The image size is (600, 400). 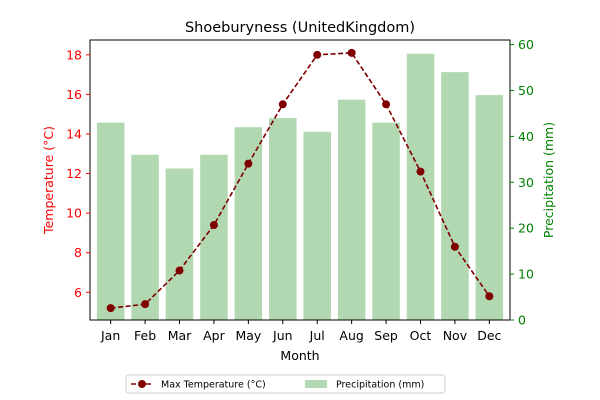 I want to click on right-tick-label: 40, so click(x=526, y=136).